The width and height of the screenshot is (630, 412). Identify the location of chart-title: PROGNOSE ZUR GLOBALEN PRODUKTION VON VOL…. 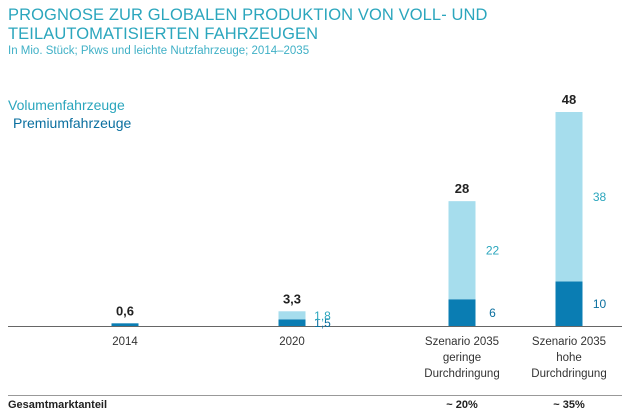
(248, 24).